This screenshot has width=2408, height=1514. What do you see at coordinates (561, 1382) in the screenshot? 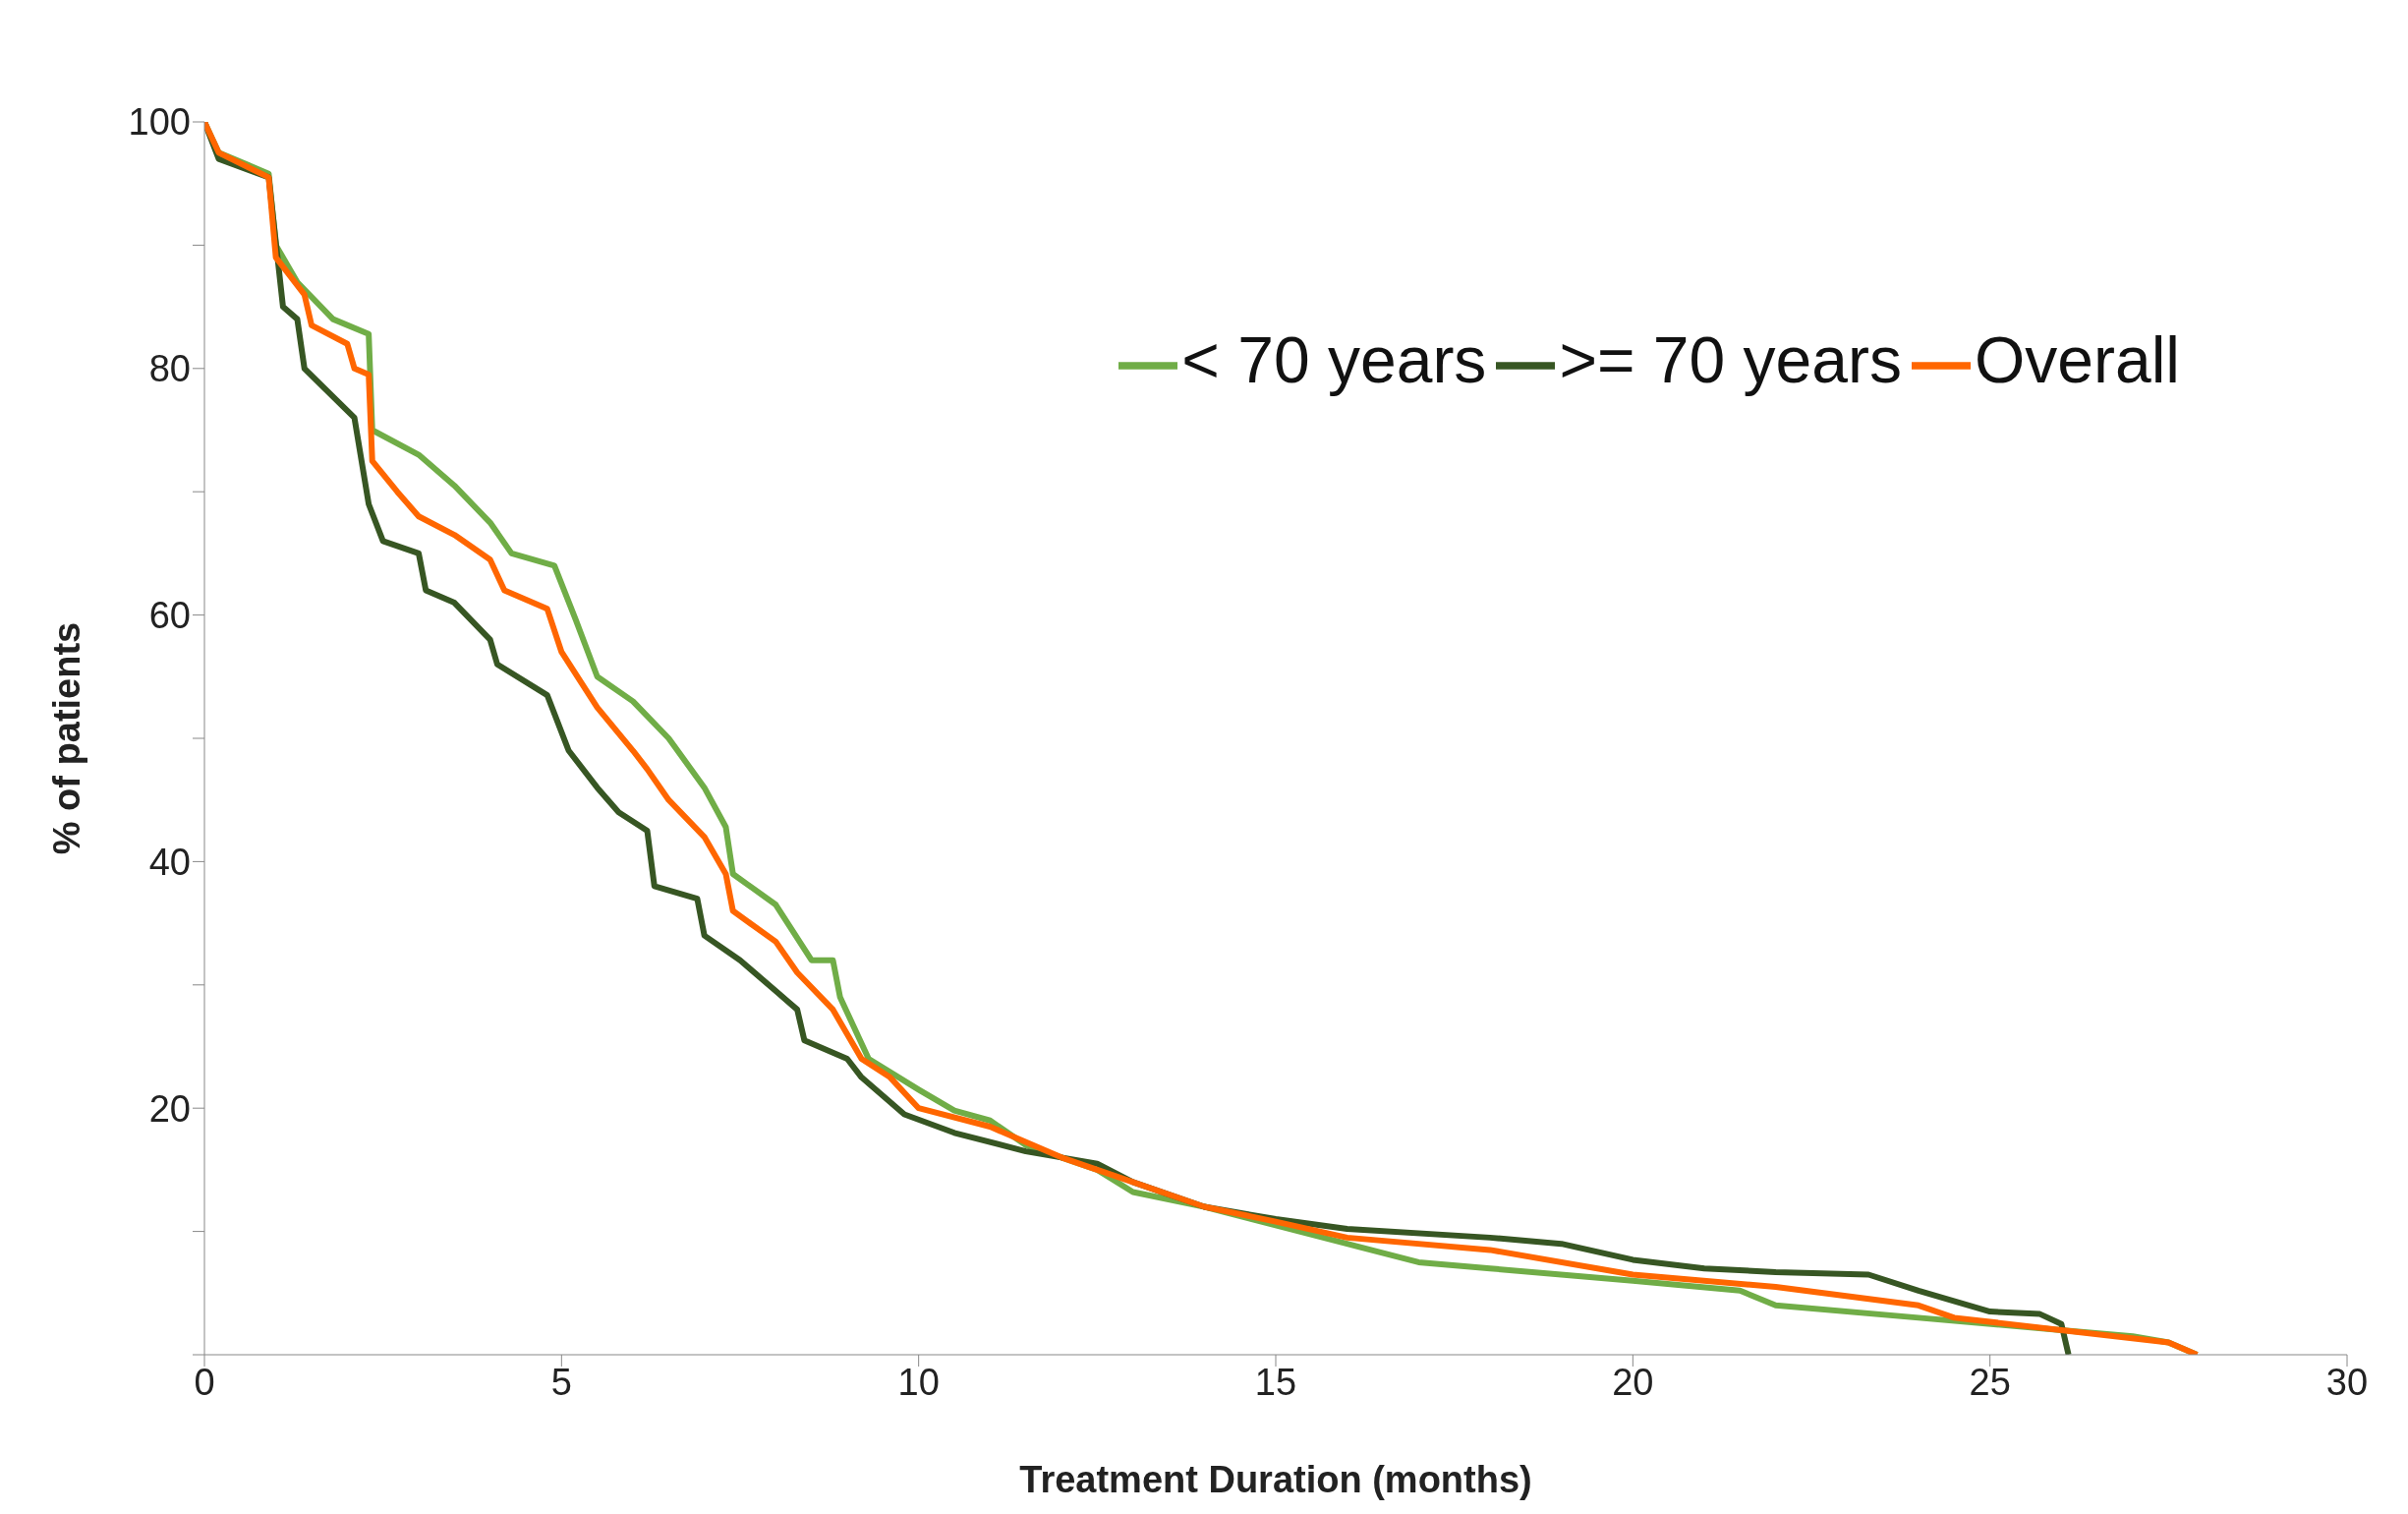
I see `x-tick-label: 5` at bounding box center [561, 1382].